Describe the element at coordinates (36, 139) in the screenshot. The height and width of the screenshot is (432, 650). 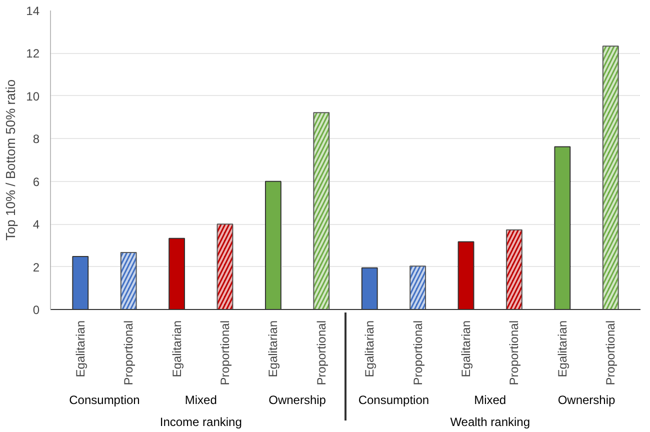
I see `y-tick-label: 8` at that location.